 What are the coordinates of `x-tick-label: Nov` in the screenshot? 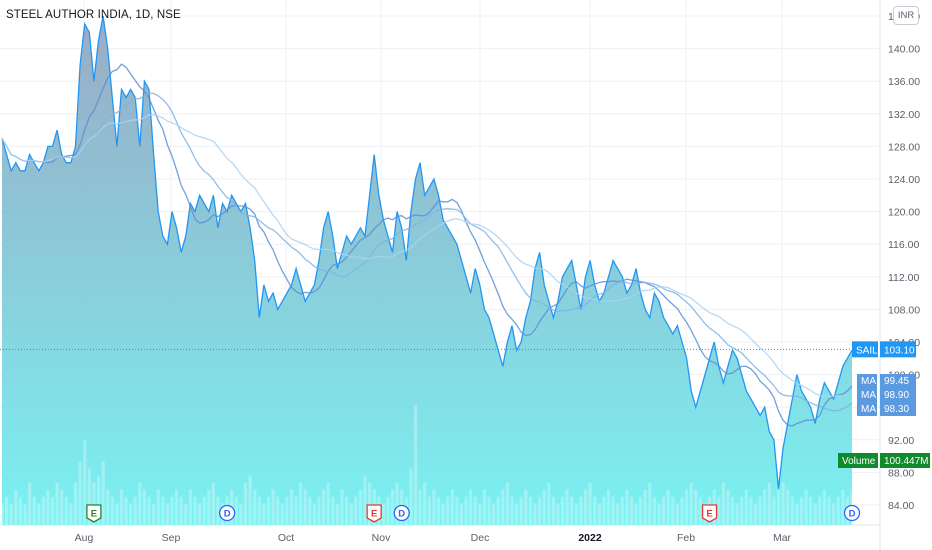 It's located at (381, 538).